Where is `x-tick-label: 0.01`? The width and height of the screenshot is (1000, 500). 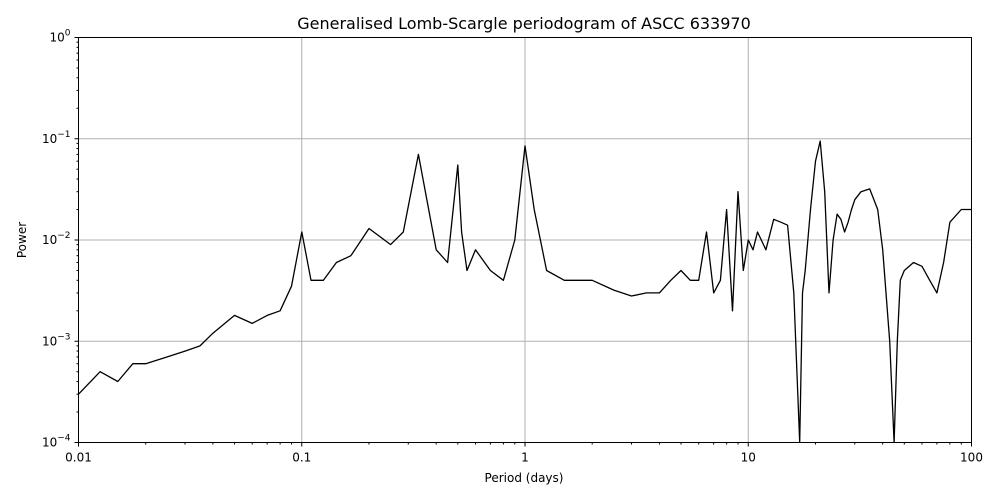 x-tick-label: 0.01 is located at coordinates (78, 458).